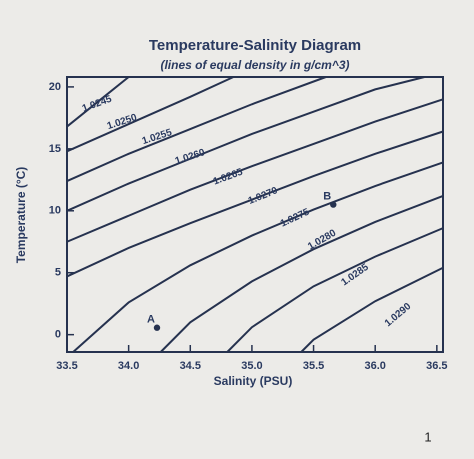 The image size is (474, 459). I want to click on point-label: B, so click(327, 196).